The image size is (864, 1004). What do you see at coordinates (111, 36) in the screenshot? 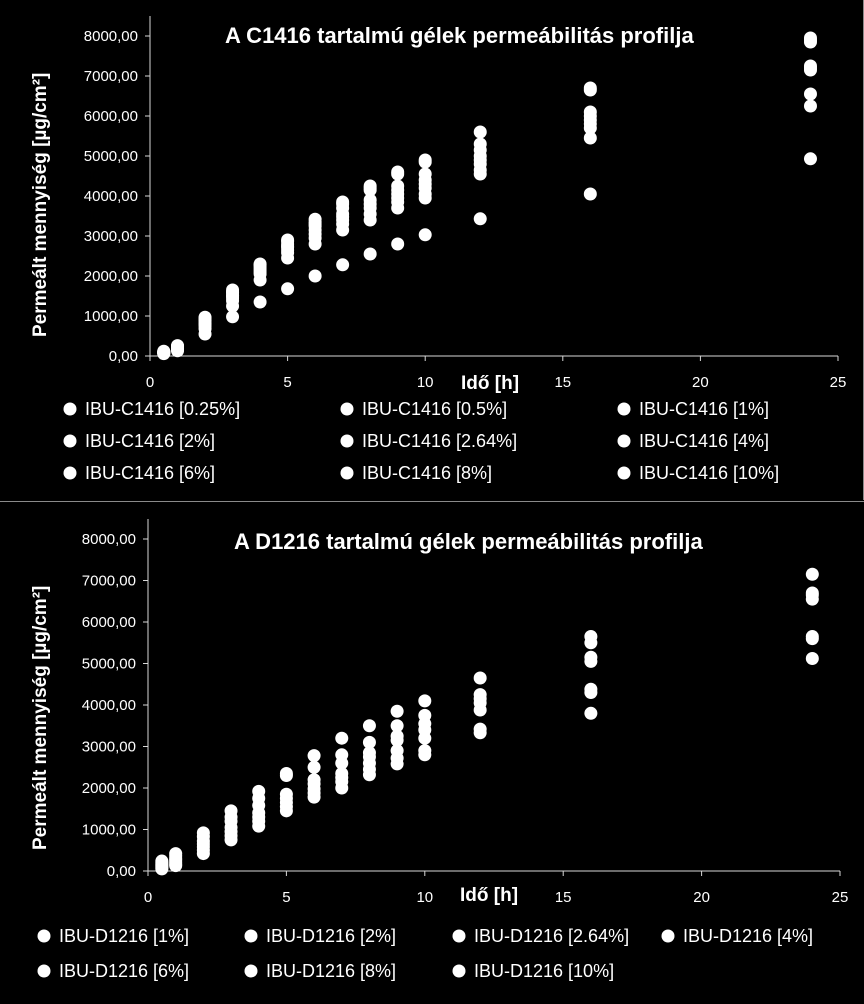
I see `y-tick-label: 8000,00` at bounding box center [111, 36].